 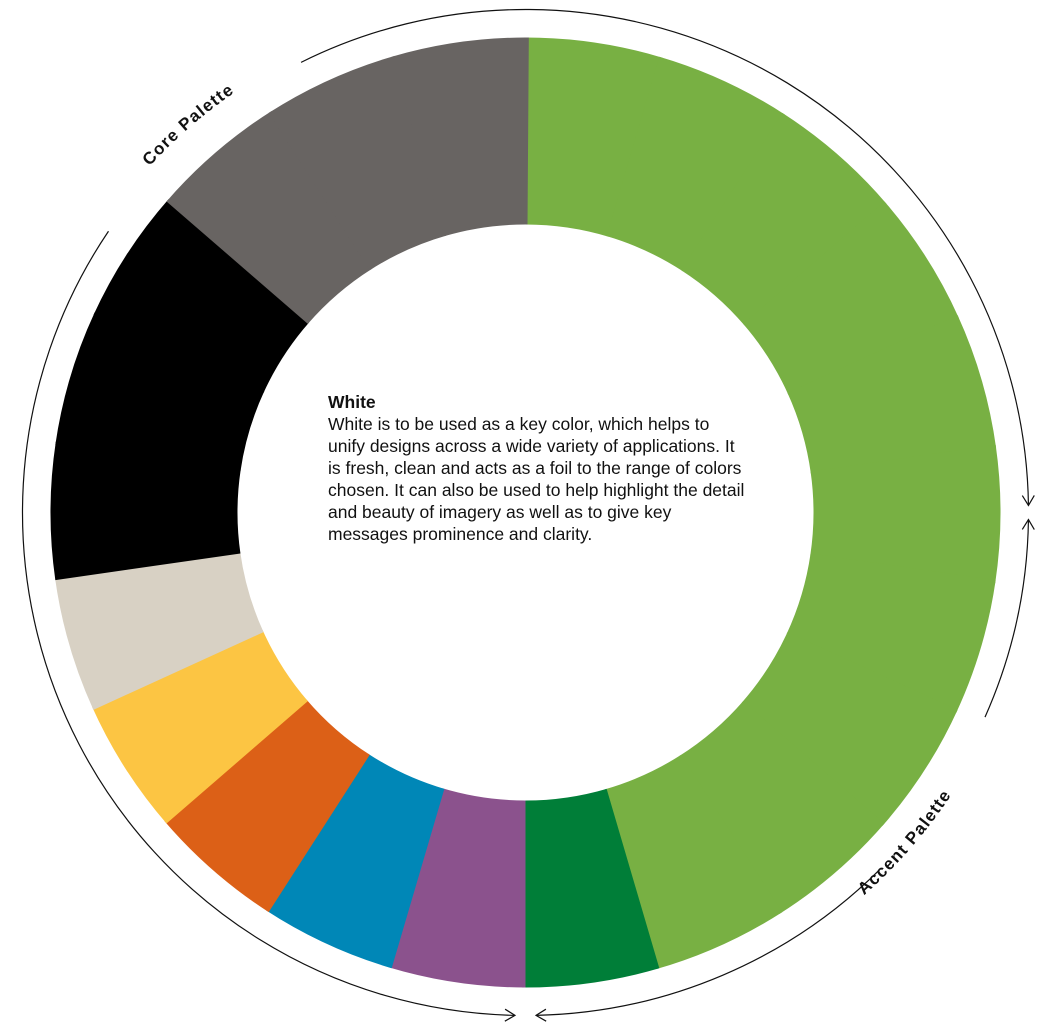 I want to click on segment-purple, so click(x=457, y=888).